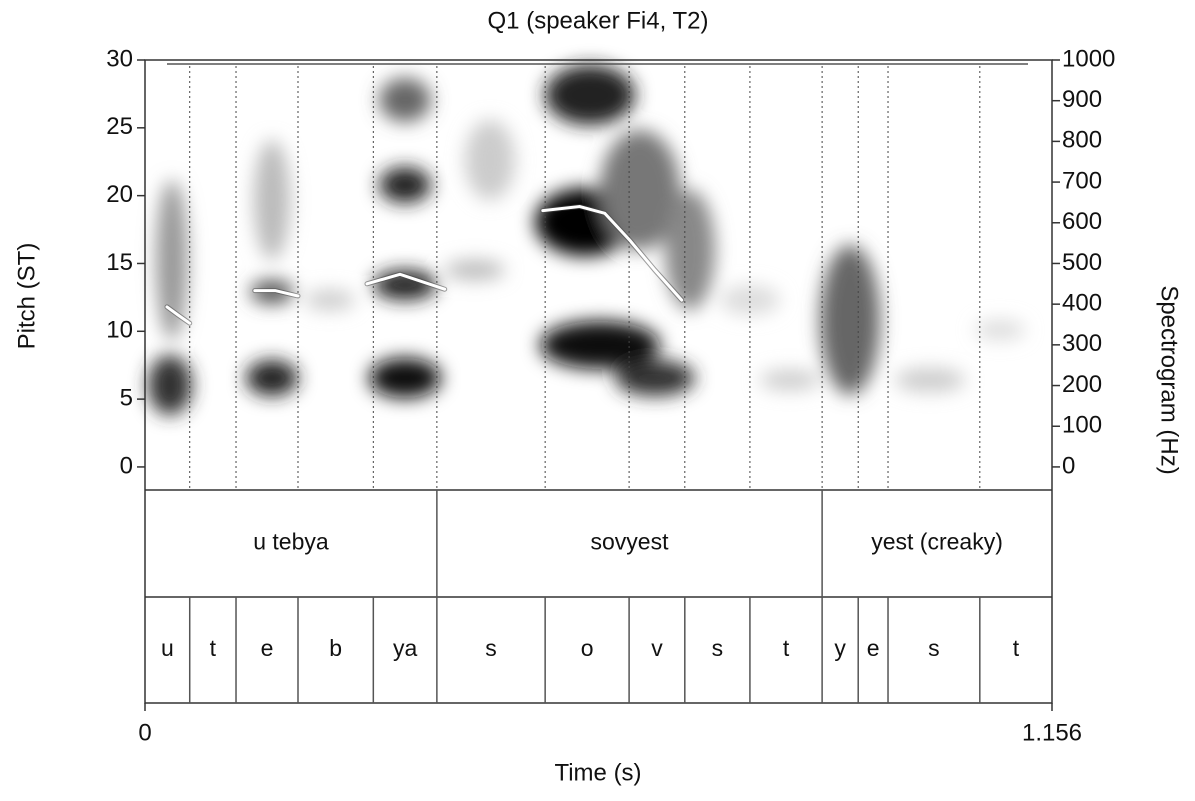 Image resolution: width=1195 pixels, height=801 pixels. What do you see at coordinates (840, 648) in the screenshot?
I see `tier-label: y` at bounding box center [840, 648].